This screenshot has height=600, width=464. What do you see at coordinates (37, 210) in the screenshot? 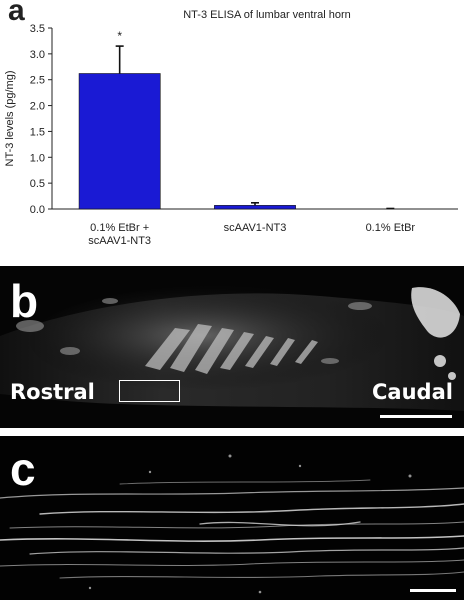
I see `y-tick-label: 0.0` at bounding box center [37, 210].